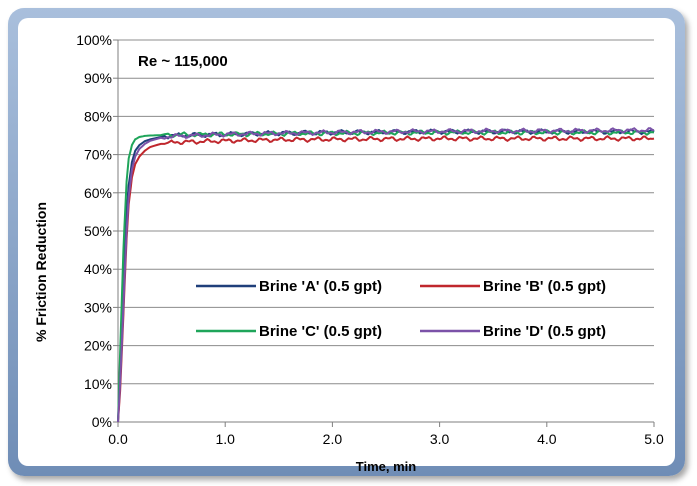 This screenshot has height=486, width=697. I want to click on x-tick-label: 1.0, so click(225, 439).